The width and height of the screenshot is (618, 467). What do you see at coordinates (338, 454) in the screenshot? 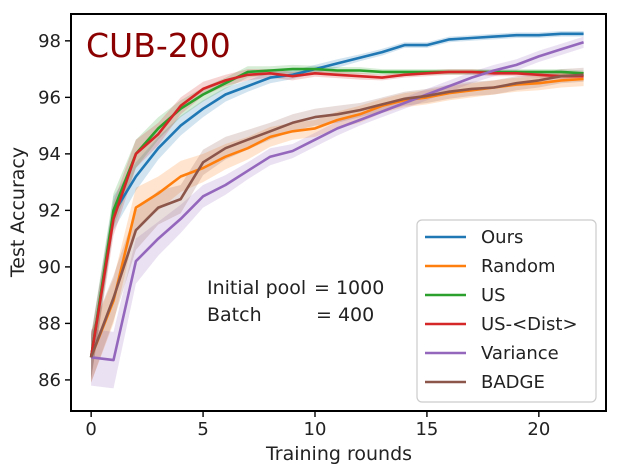
I see `x-axis-label: Training rounds` at bounding box center [338, 454].